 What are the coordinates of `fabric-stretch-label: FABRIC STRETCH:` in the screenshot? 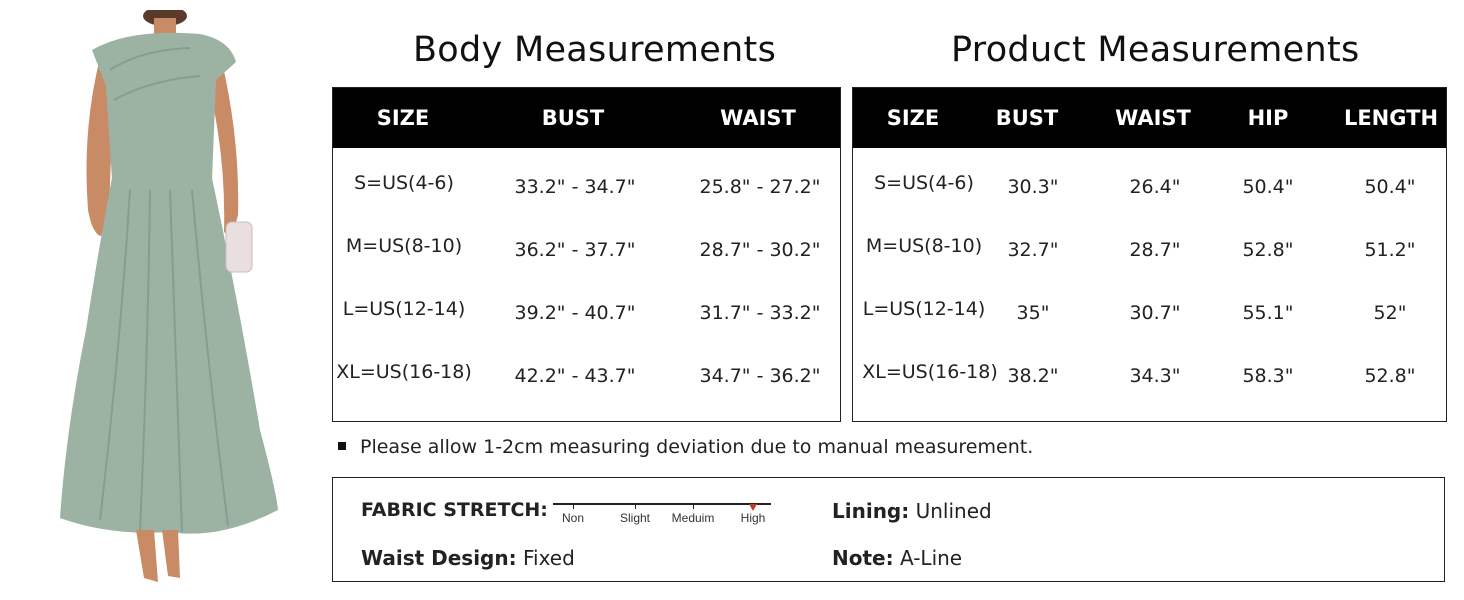 It's located at (454, 510).